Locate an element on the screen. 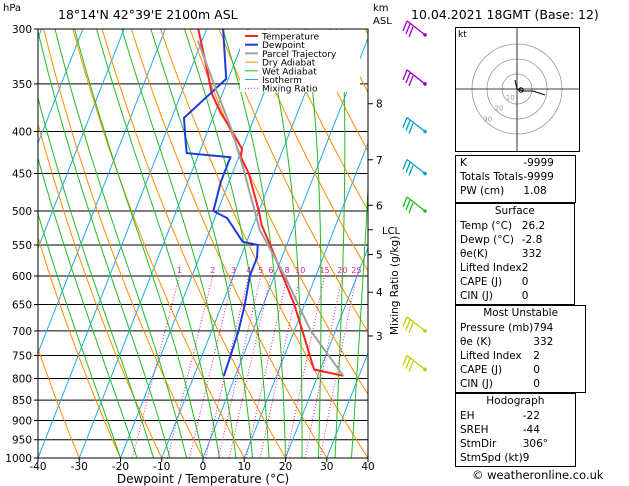 The height and width of the screenshot is (486, 629). param-value: 9 is located at coordinates (526, 458).